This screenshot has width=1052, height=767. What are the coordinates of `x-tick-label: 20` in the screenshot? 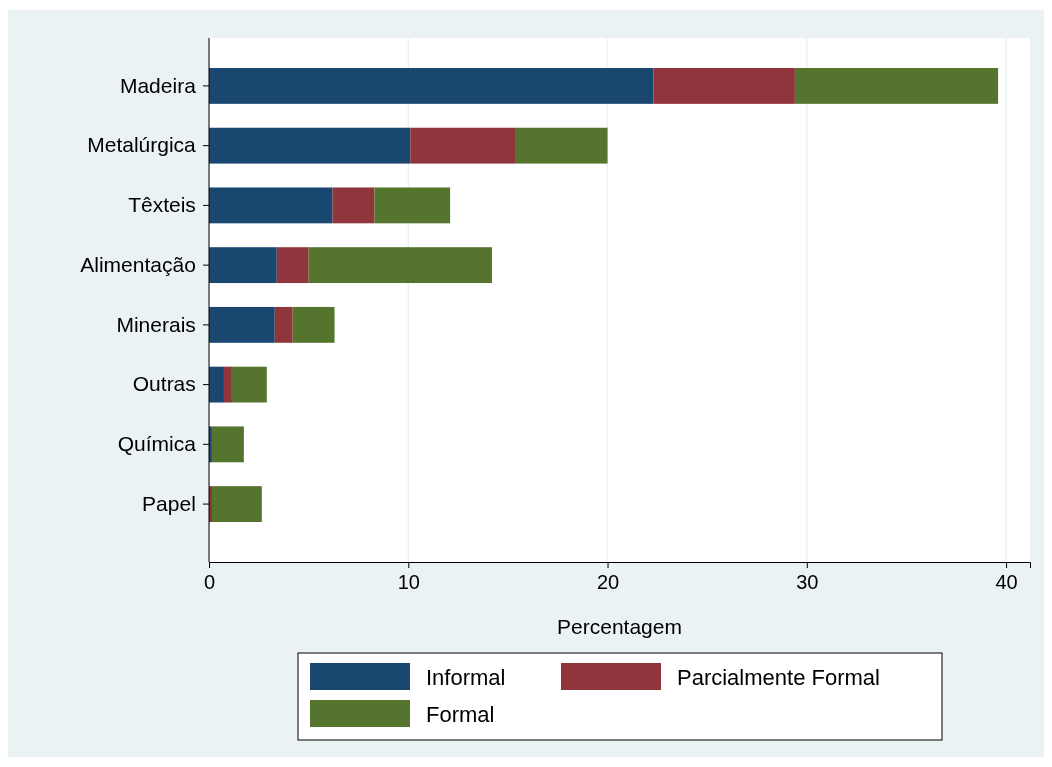 It's located at (608, 582).